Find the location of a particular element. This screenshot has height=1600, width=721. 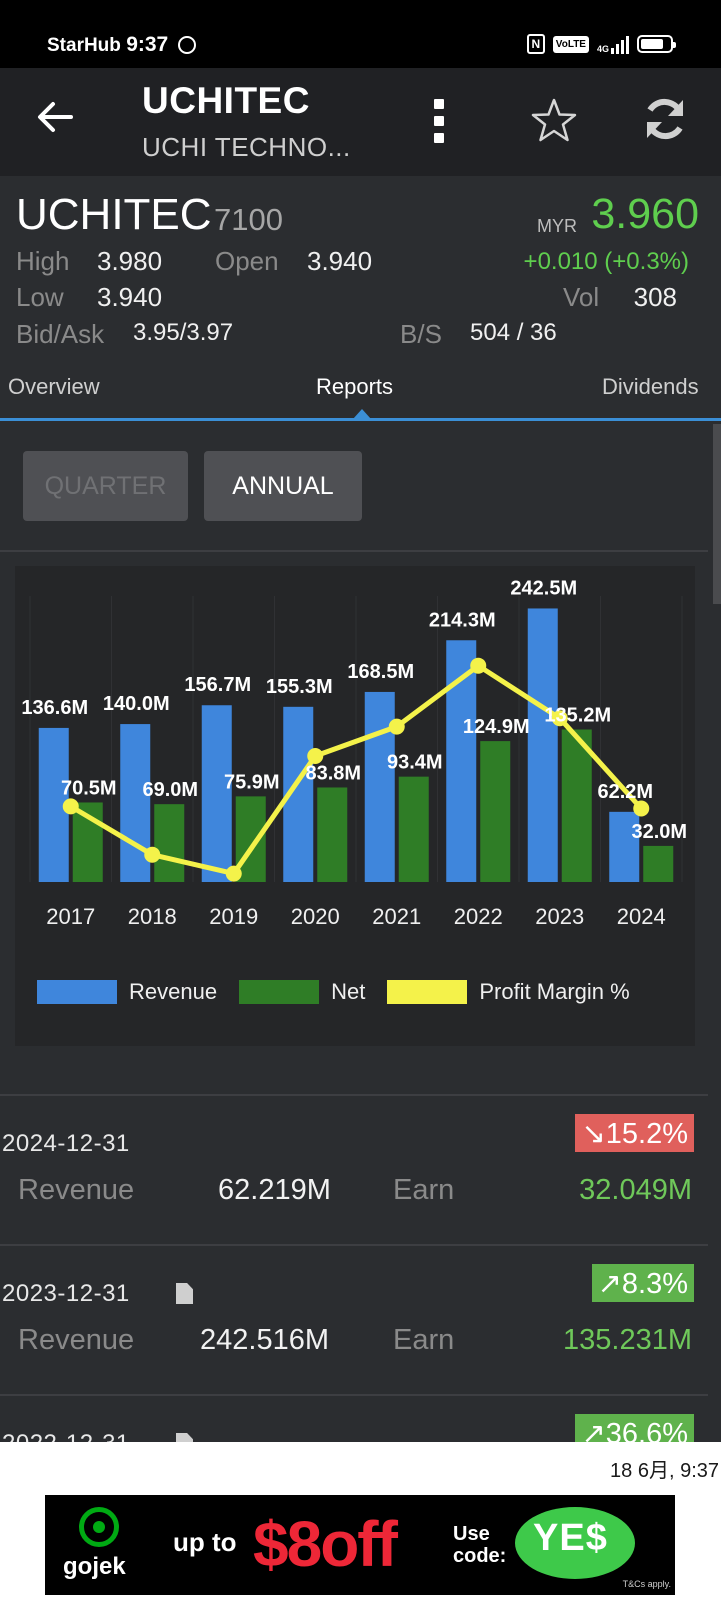

app-title: UCHITEC is located at coordinates (226, 100).